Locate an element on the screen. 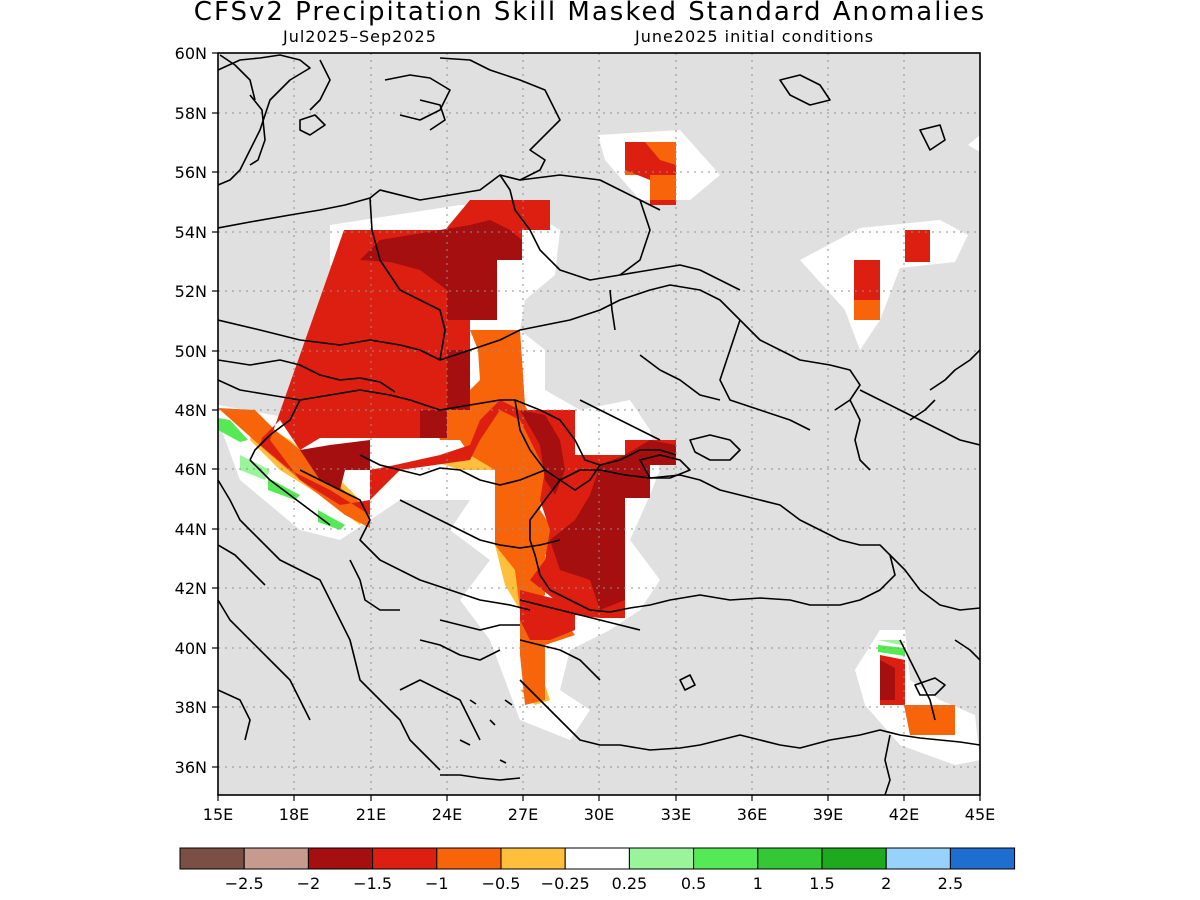  lon-label: 21E is located at coordinates (371, 814).